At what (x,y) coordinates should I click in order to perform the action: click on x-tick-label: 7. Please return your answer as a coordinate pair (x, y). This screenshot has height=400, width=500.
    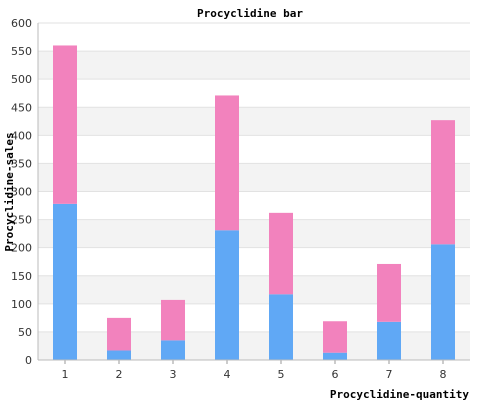
    Looking at the image, I should click on (389, 374).